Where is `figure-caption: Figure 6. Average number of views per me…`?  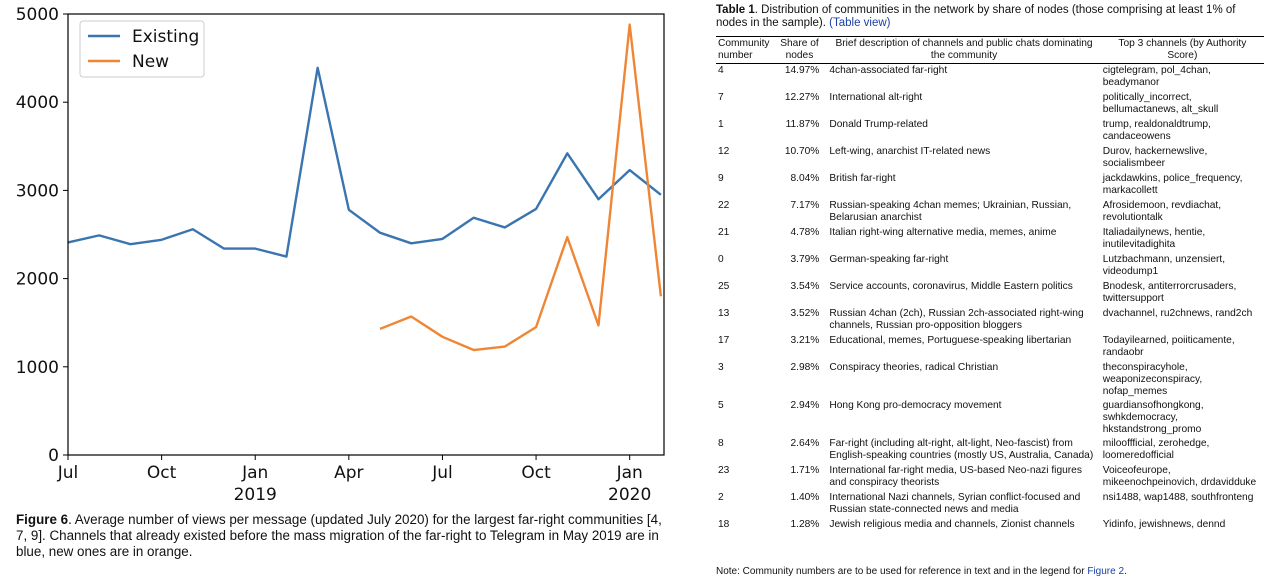
figure-caption: Figure 6. Average number of views per me… is located at coordinates (344, 536).